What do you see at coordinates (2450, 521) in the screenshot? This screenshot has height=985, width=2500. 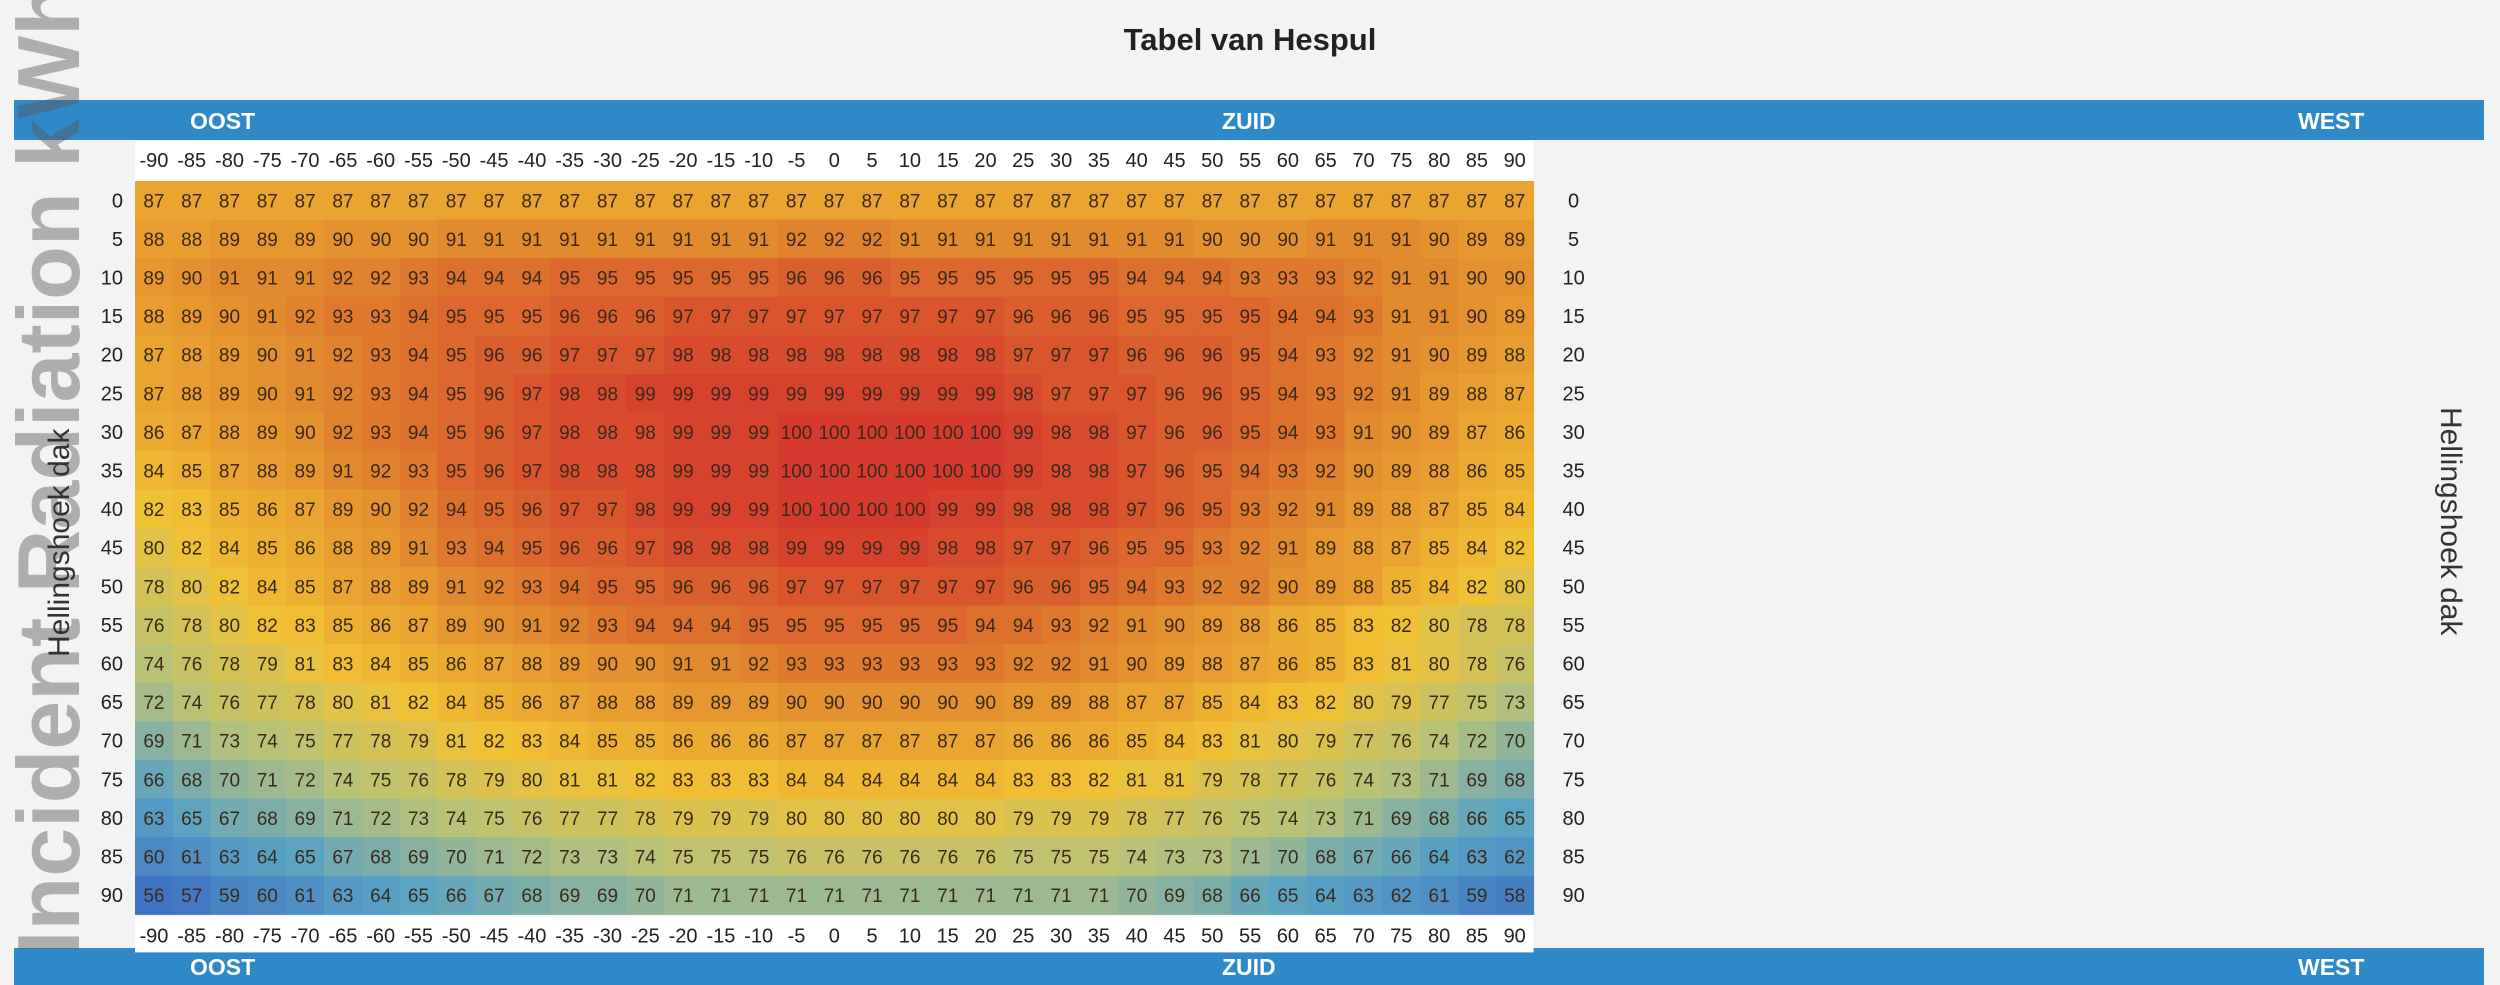 I see `y-axis-label-right: Hellingshoek dak` at bounding box center [2450, 521].